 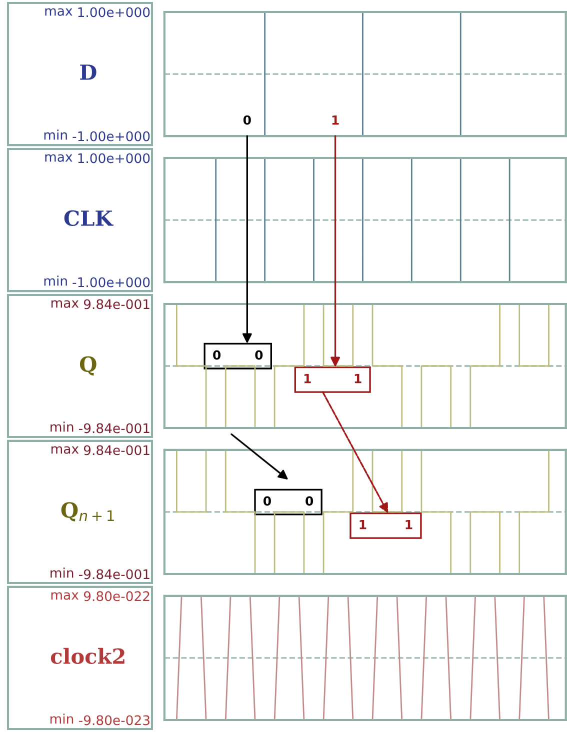 I want to click on text: D, so click(x=88, y=72).